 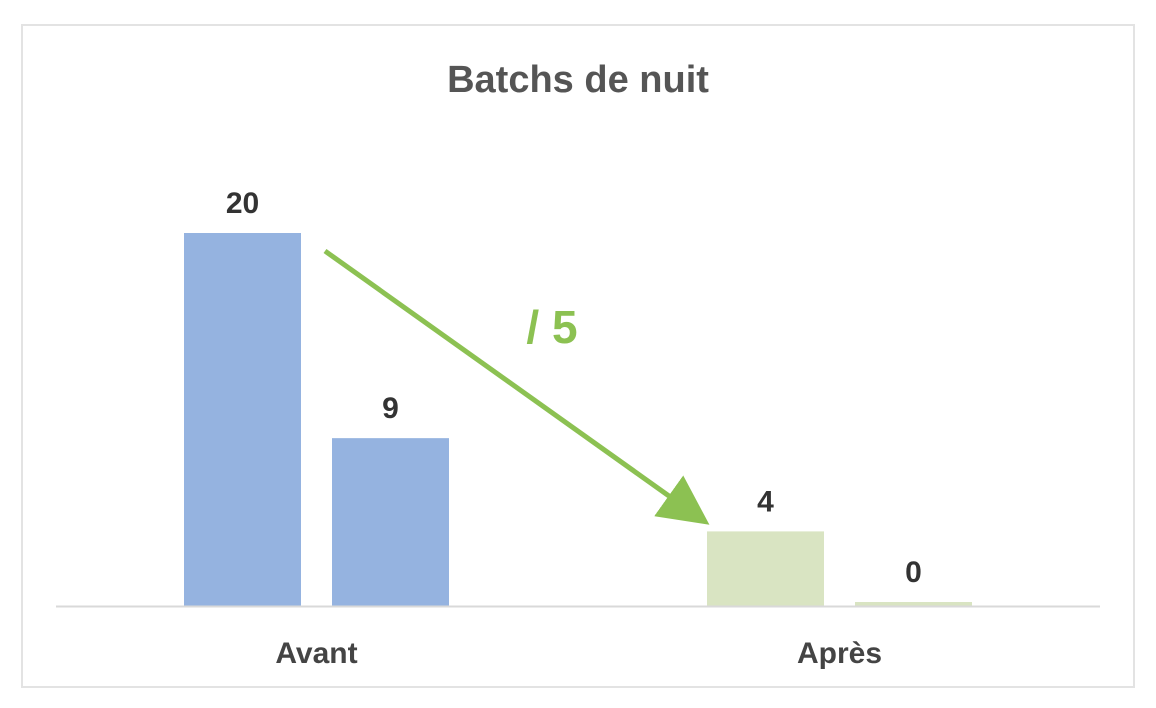 What do you see at coordinates (839, 653) in the screenshot?
I see `category-label: Après` at bounding box center [839, 653].